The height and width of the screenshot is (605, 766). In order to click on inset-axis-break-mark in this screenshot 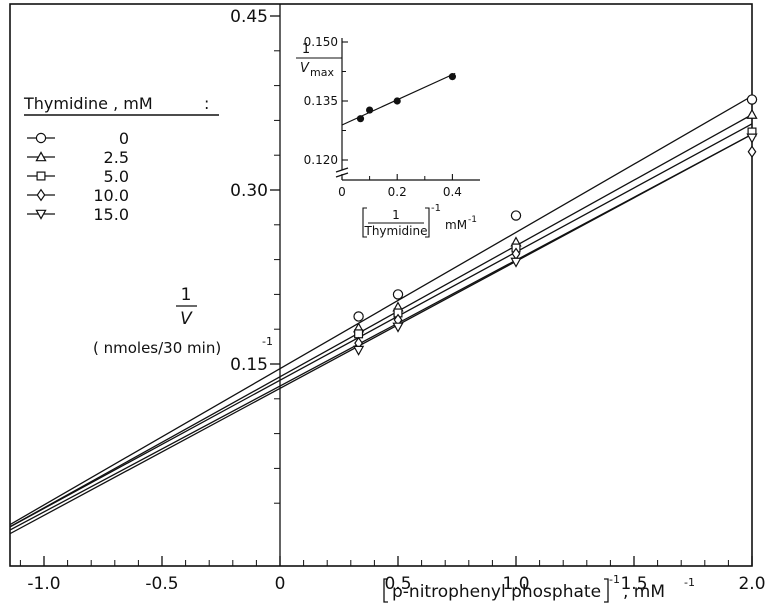, I will do `click(342, 170)`.